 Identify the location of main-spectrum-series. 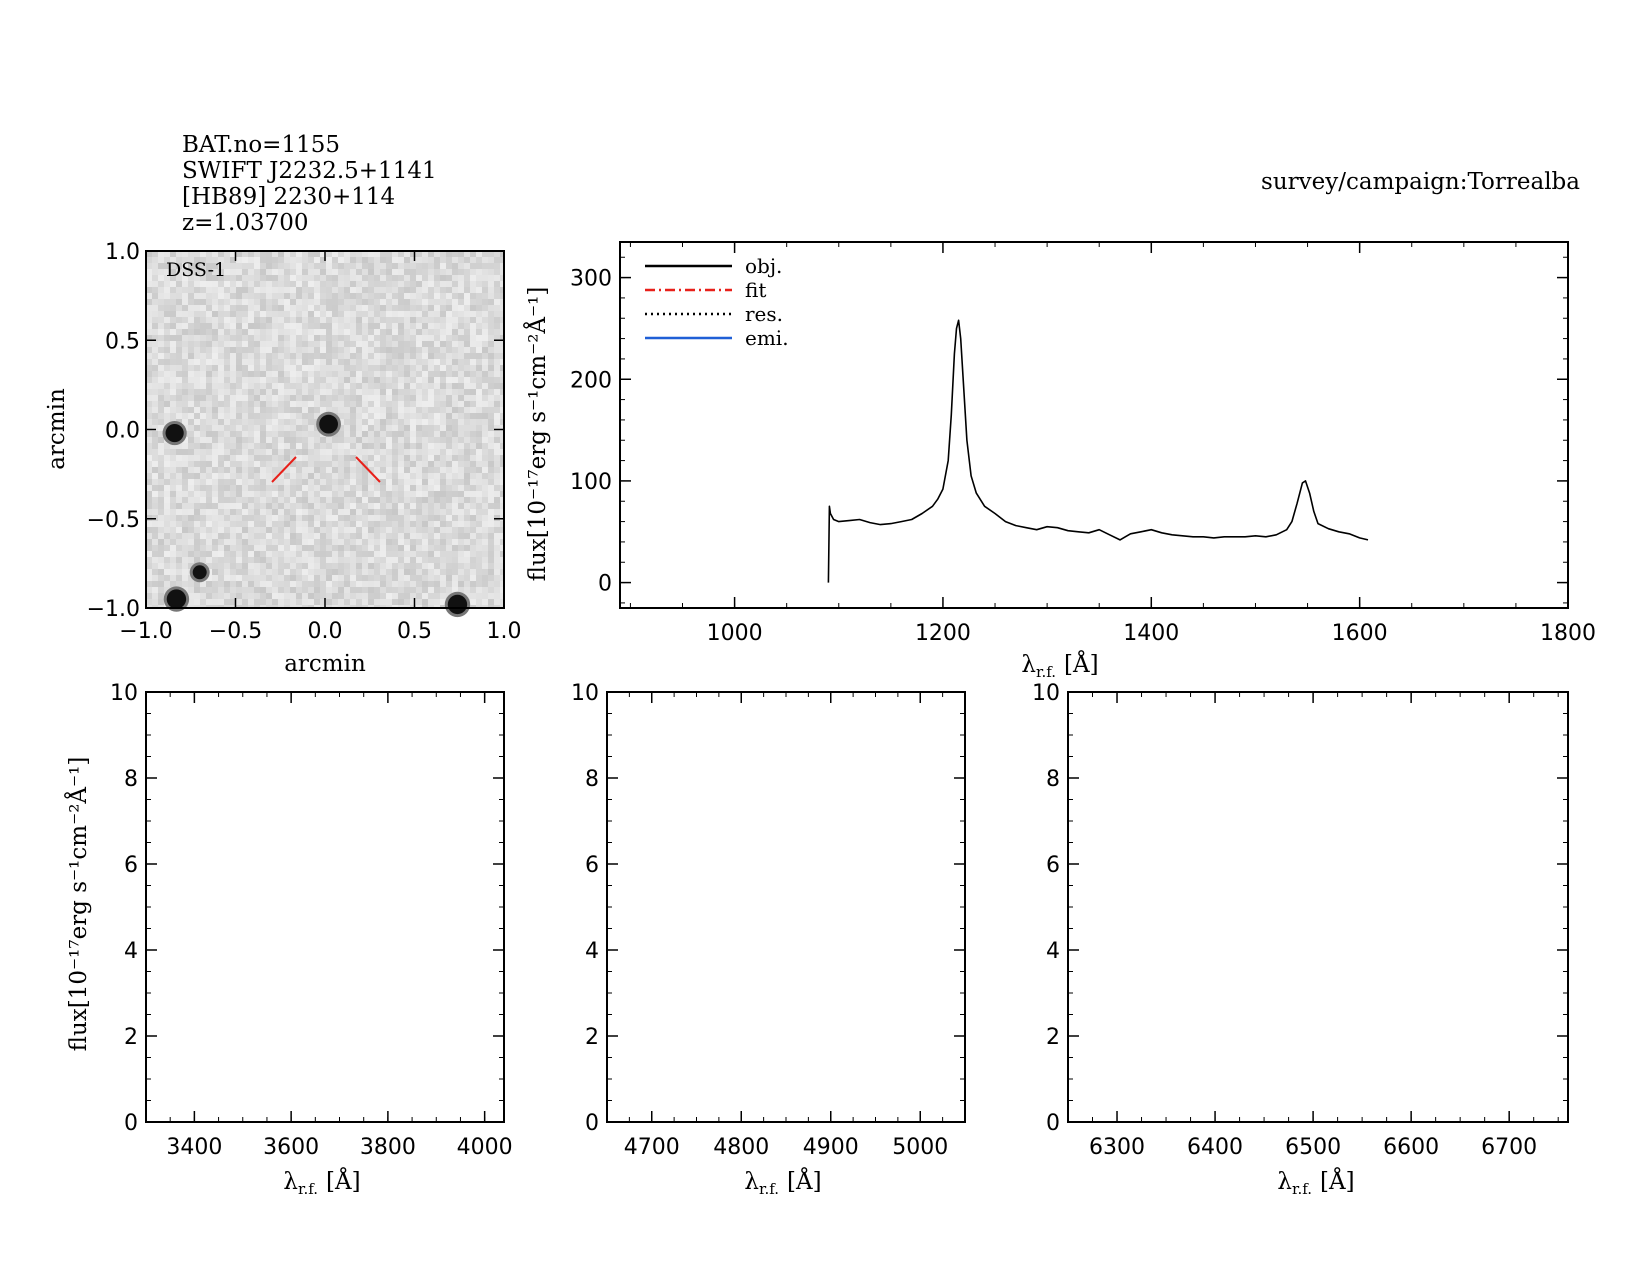
(1098, 451).